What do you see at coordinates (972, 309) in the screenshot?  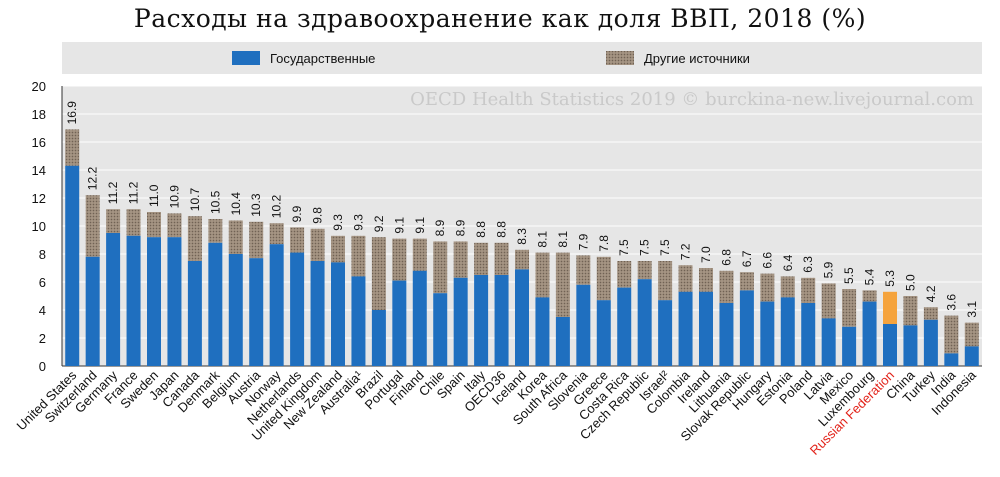 I see `data-label-total: 3.1` at bounding box center [972, 309].